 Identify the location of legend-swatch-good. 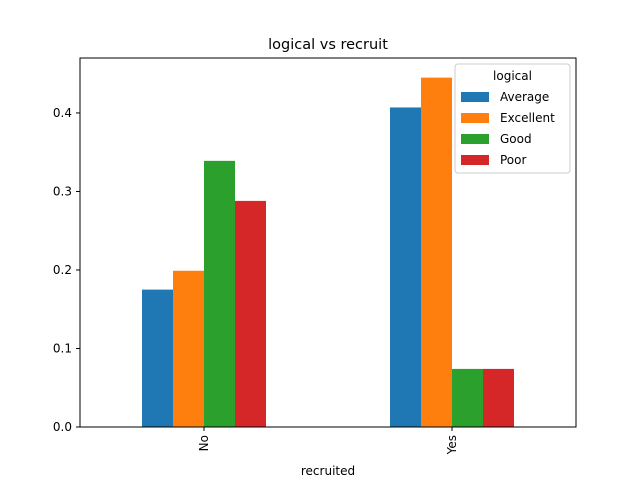
(475, 139).